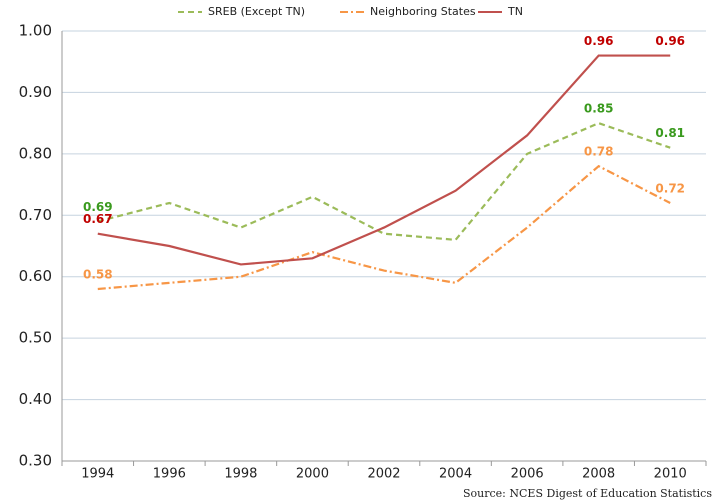 The width and height of the screenshot is (719, 502). What do you see at coordinates (383, 474) in the screenshot?
I see `x-tick-label: 2002` at bounding box center [383, 474].